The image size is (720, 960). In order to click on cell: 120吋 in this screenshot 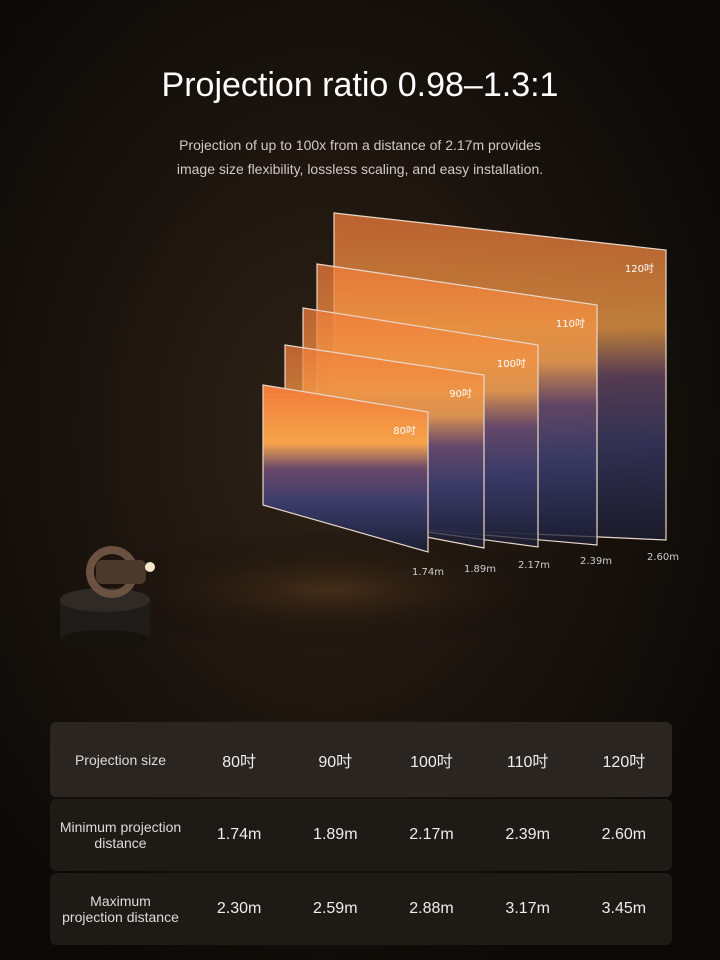, I will do `click(623, 759)`.